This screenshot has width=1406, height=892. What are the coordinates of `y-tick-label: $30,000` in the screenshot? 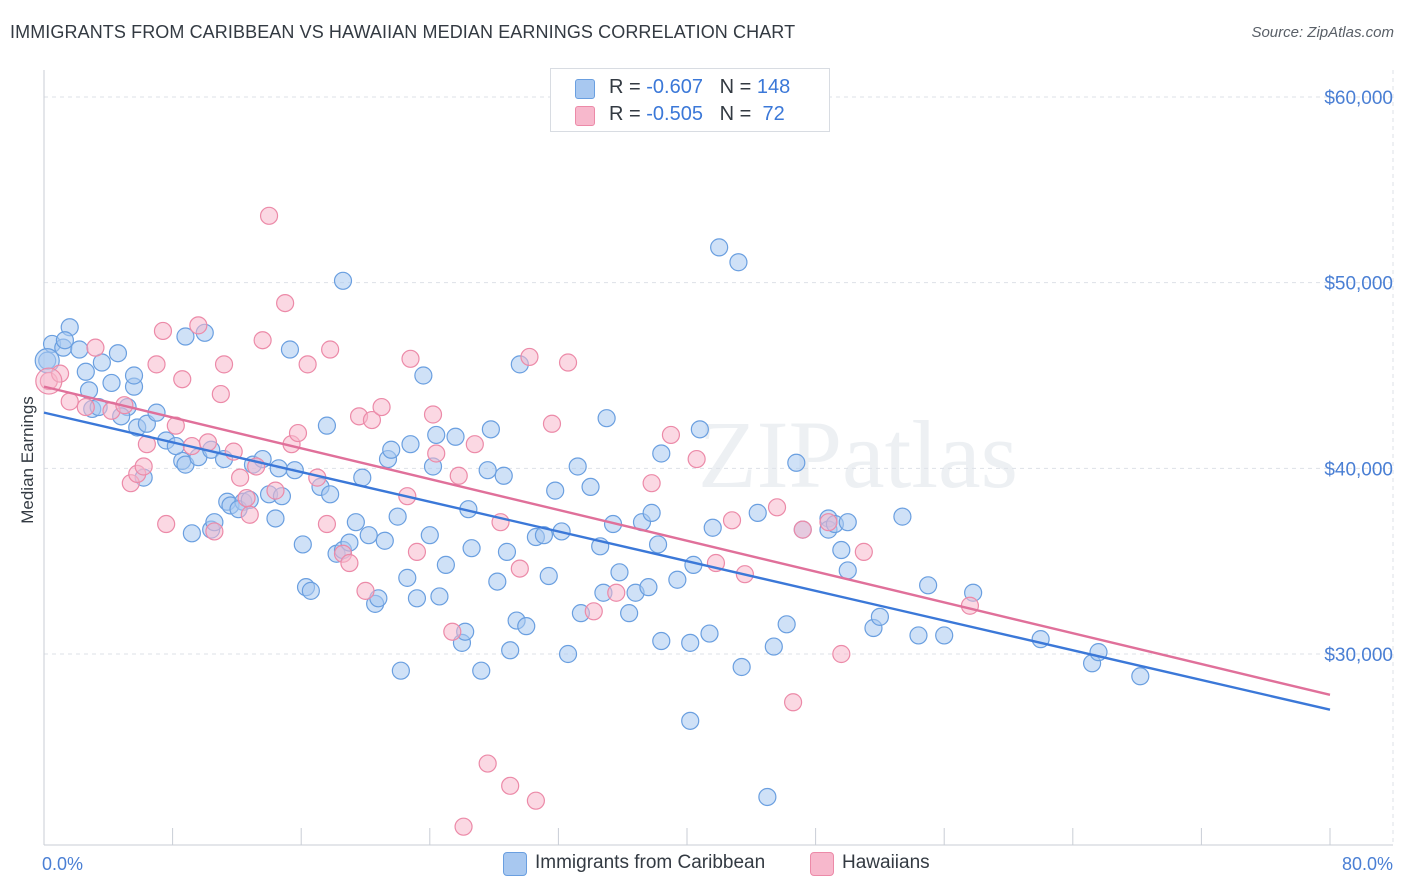 It's located at (1358, 655).